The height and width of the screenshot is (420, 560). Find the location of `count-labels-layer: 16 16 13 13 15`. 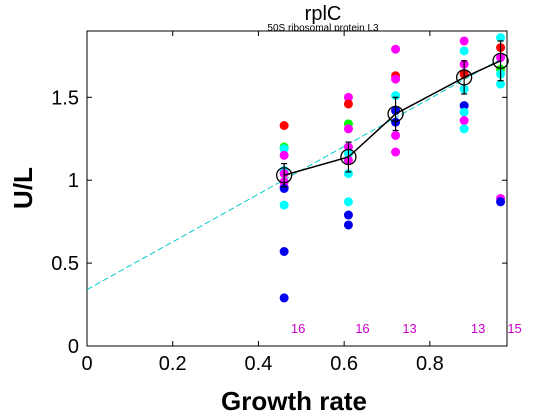

count-labels-layer: 16 16 13 13 15 is located at coordinates (406, 328).